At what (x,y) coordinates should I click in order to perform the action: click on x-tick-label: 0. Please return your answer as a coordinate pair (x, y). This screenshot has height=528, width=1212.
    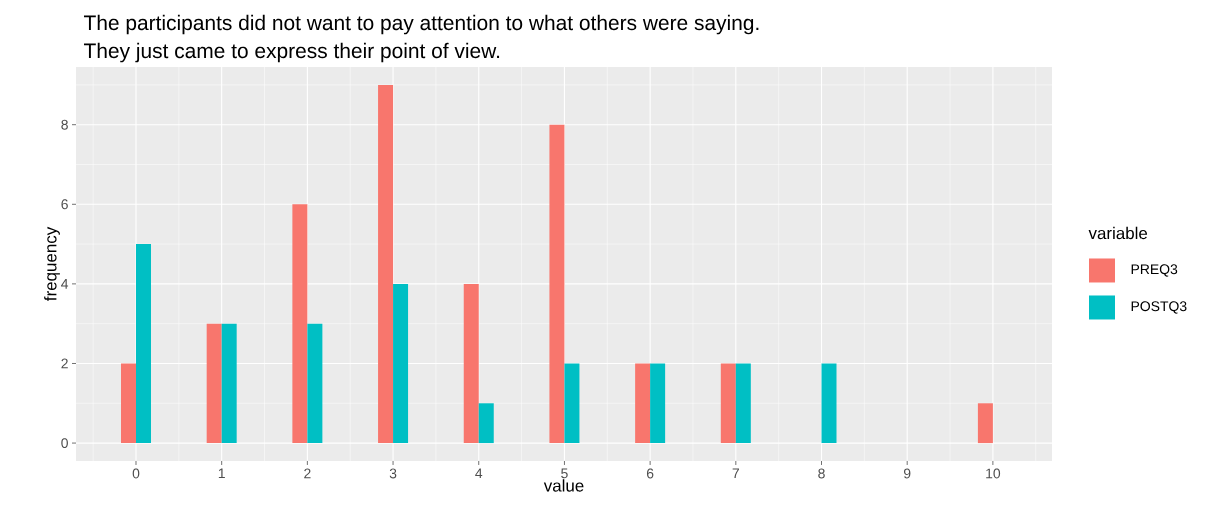
    Looking at the image, I should click on (136, 473).